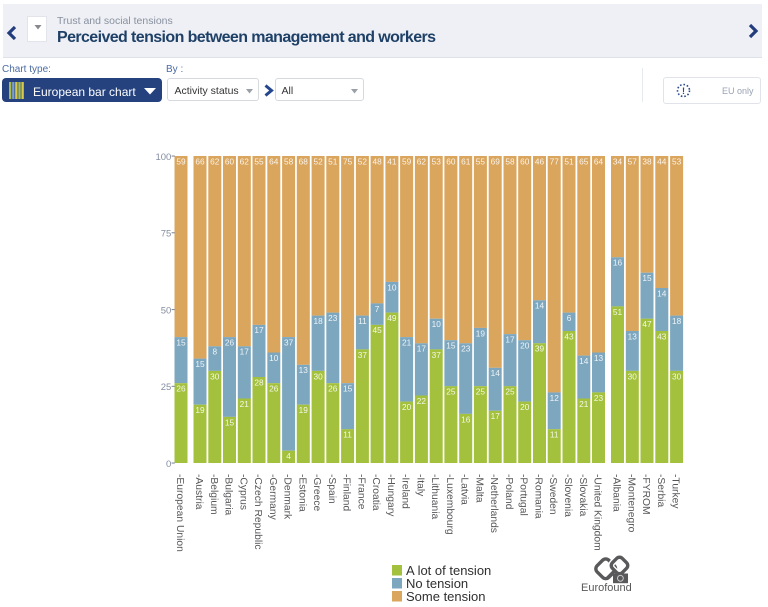 The height and width of the screenshot is (607, 768). What do you see at coordinates (377, 161) in the screenshot?
I see `svg-text: 48` at bounding box center [377, 161].